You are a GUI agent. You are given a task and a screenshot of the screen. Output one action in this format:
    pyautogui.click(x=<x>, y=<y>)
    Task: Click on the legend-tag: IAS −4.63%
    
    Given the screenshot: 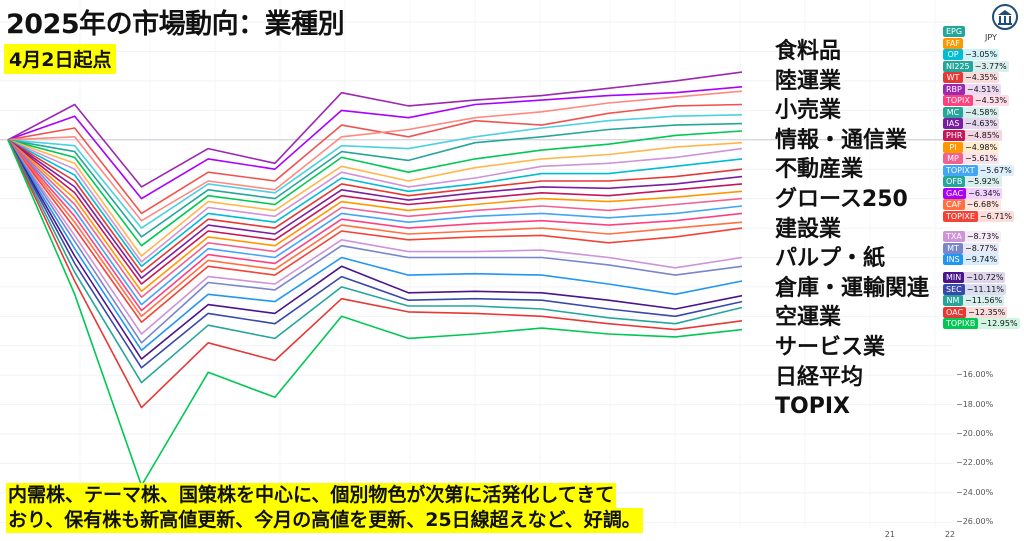 What is the action you would take?
    pyautogui.click(x=971, y=124)
    